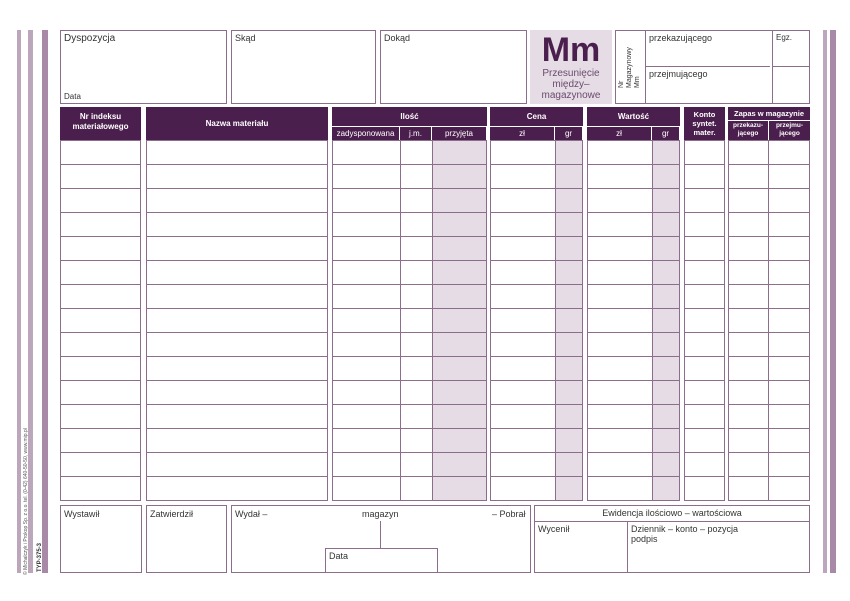  I want to click on header-label: Konto, so click(704, 114).